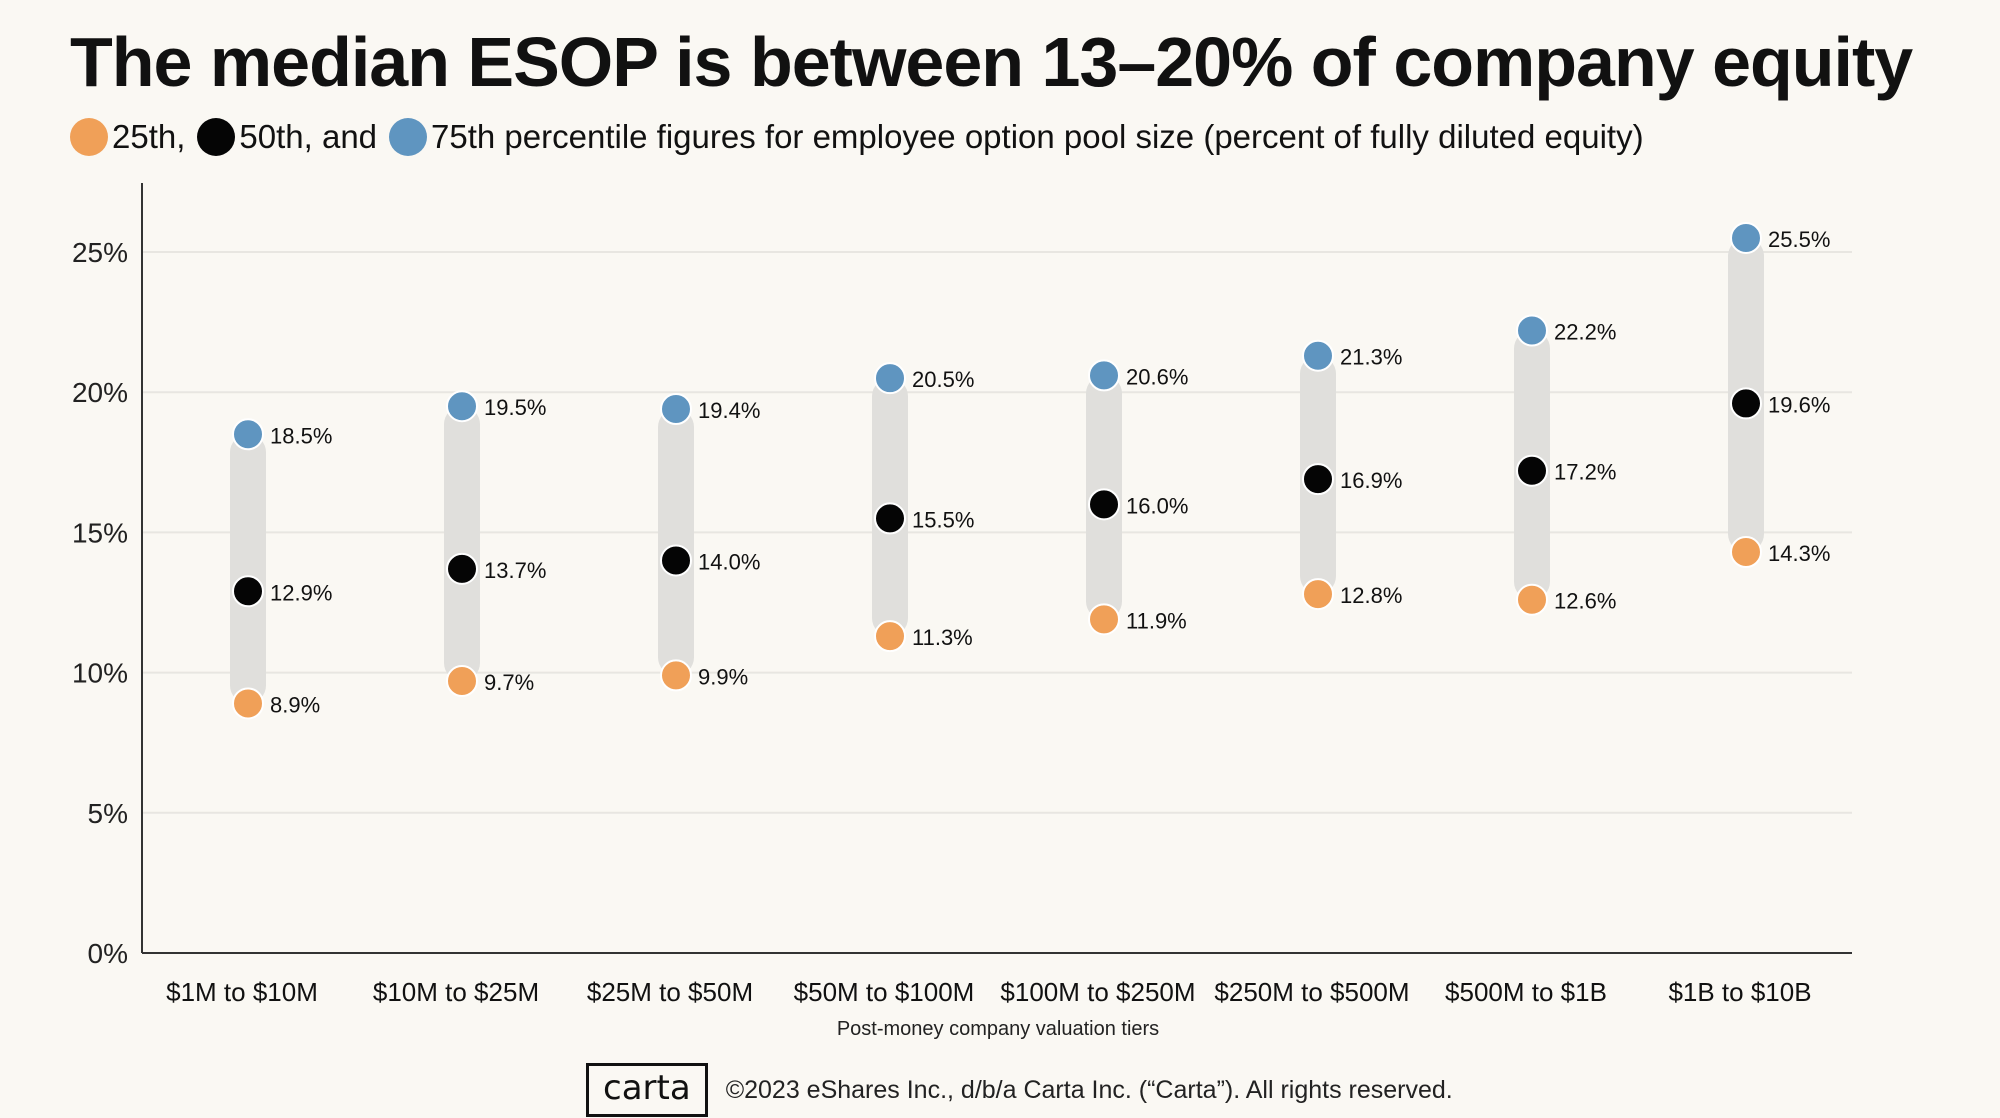 The image size is (2000, 1118). Describe the element at coordinates (943, 519) in the screenshot. I see `data-label: 15.5%` at that location.